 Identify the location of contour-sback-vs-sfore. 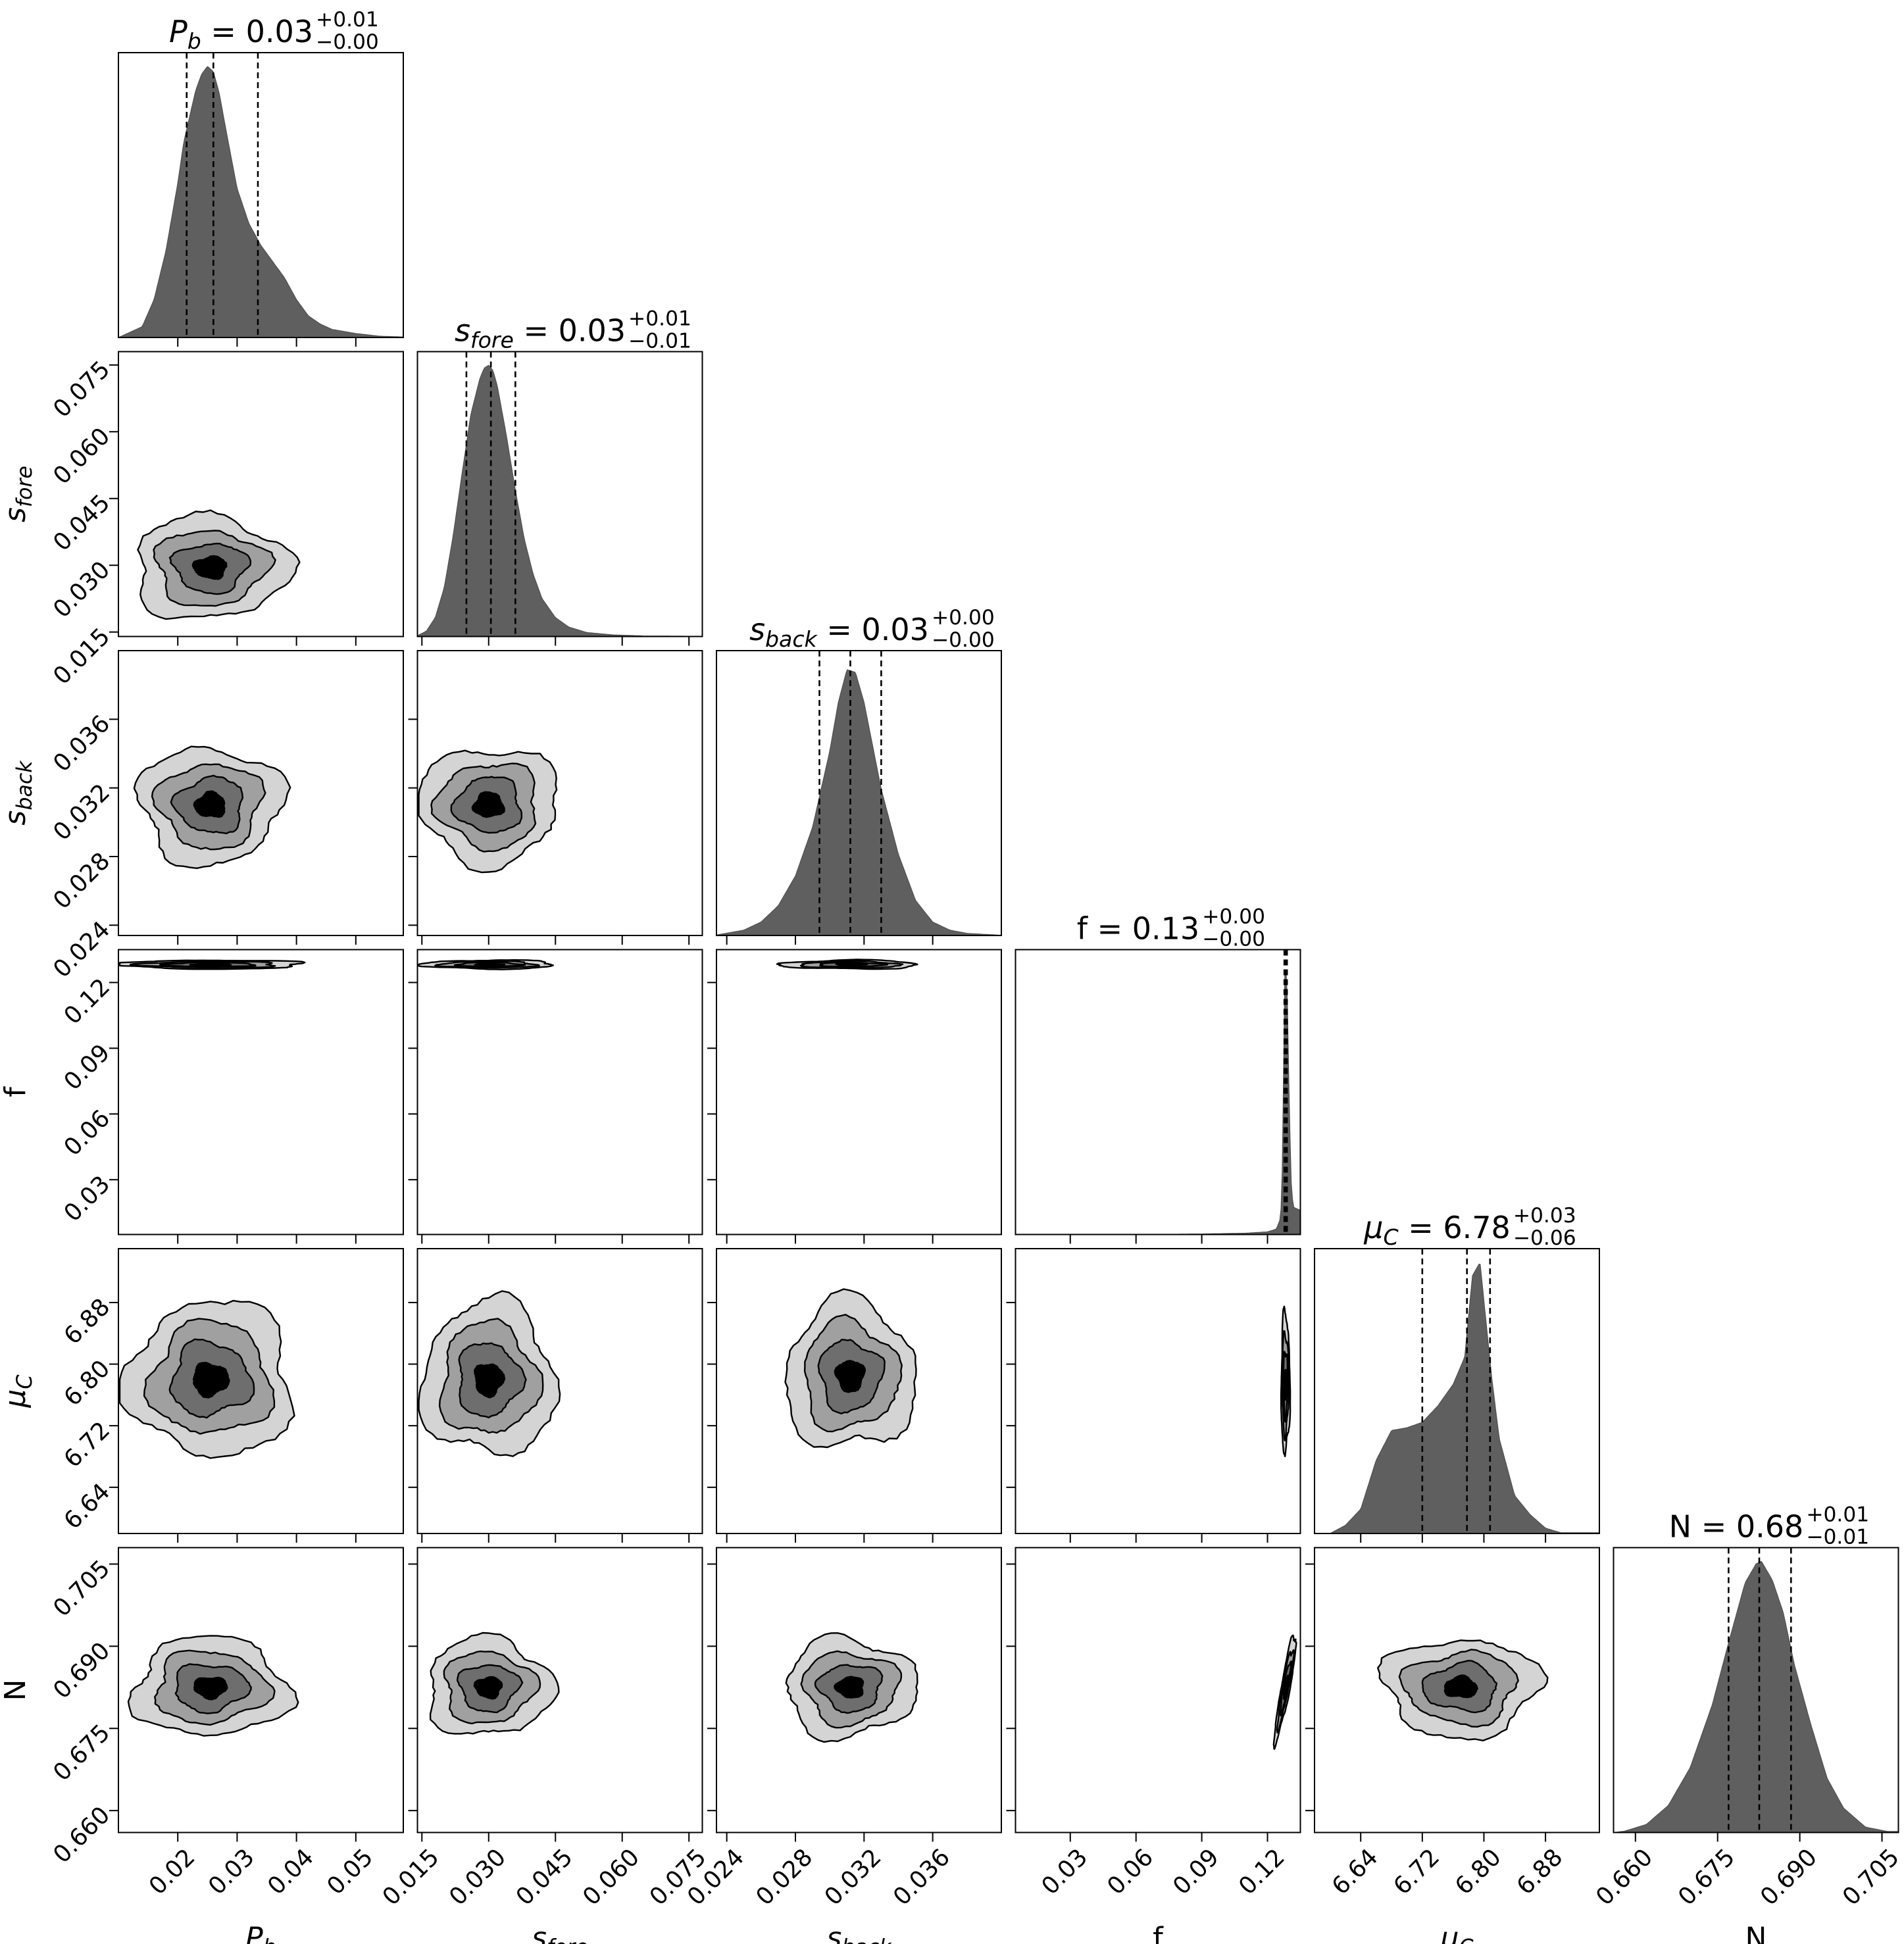
(556, 798).